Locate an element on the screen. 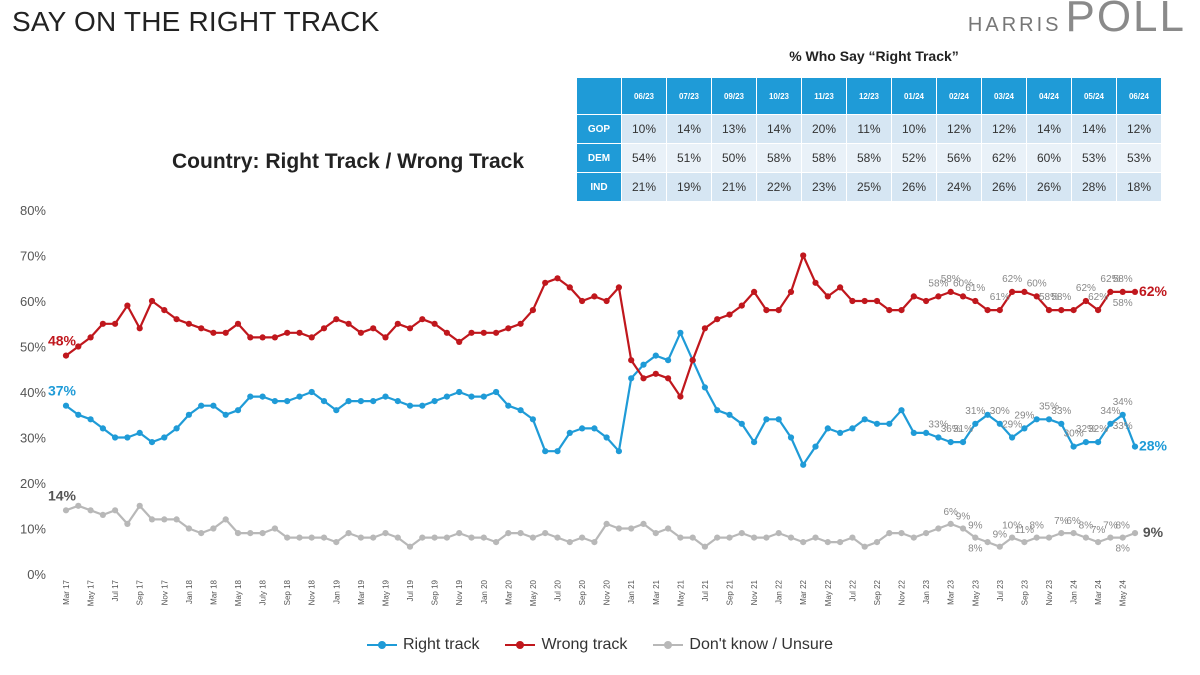 The height and width of the screenshot is (675, 1200). x-tick-label: May 17 is located at coordinates (91, 592).